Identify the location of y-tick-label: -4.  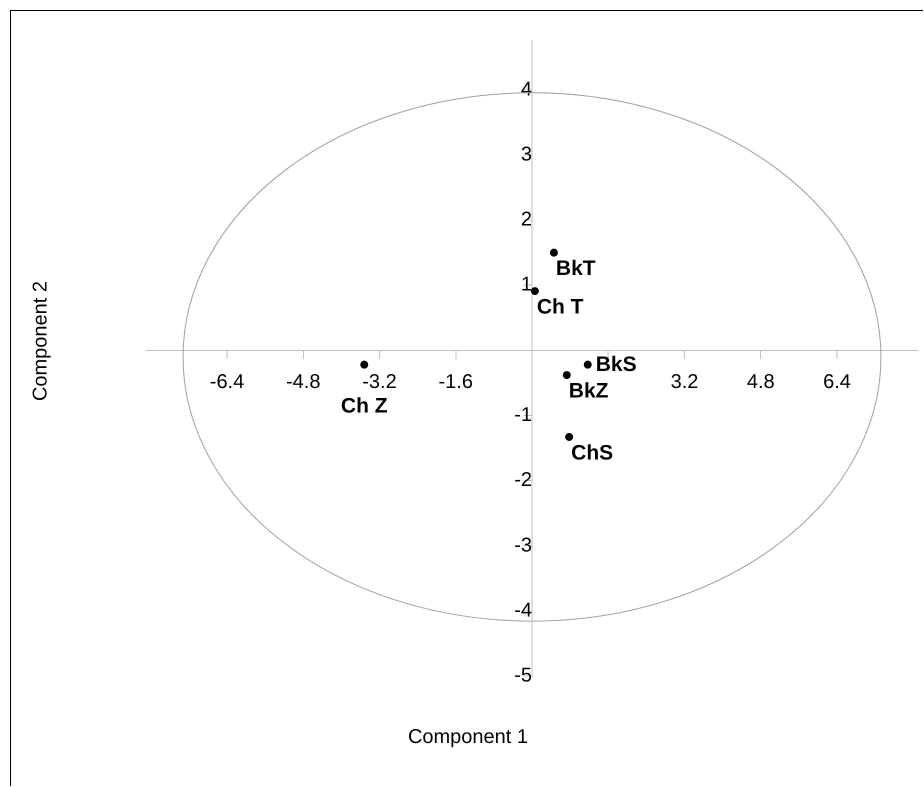
(523, 610).